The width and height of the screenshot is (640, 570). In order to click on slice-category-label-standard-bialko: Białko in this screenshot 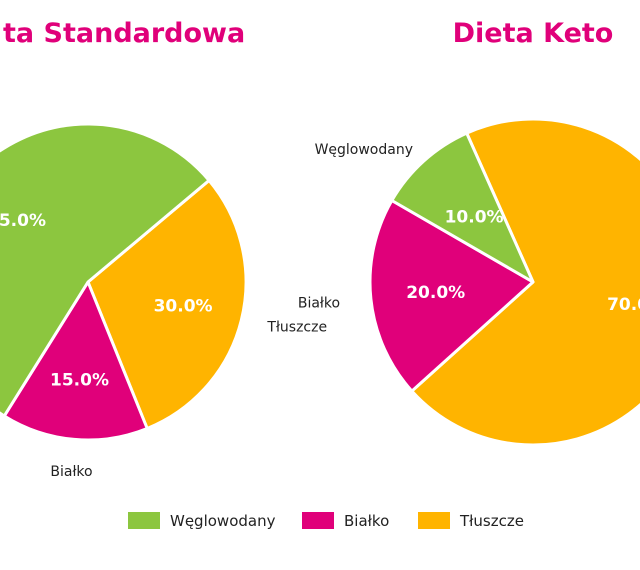, I will do `click(71, 472)`.